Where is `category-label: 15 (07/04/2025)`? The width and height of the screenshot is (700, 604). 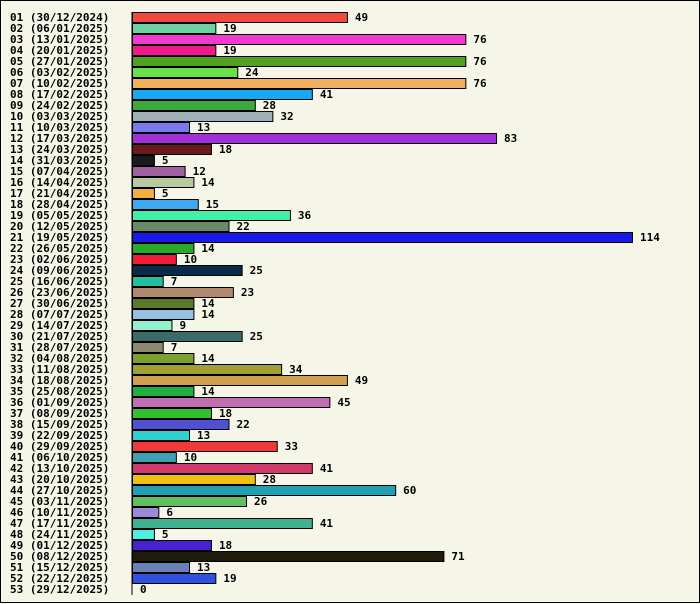 category-label: 15 (07/04/2025) is located at coordinates (59, 171).